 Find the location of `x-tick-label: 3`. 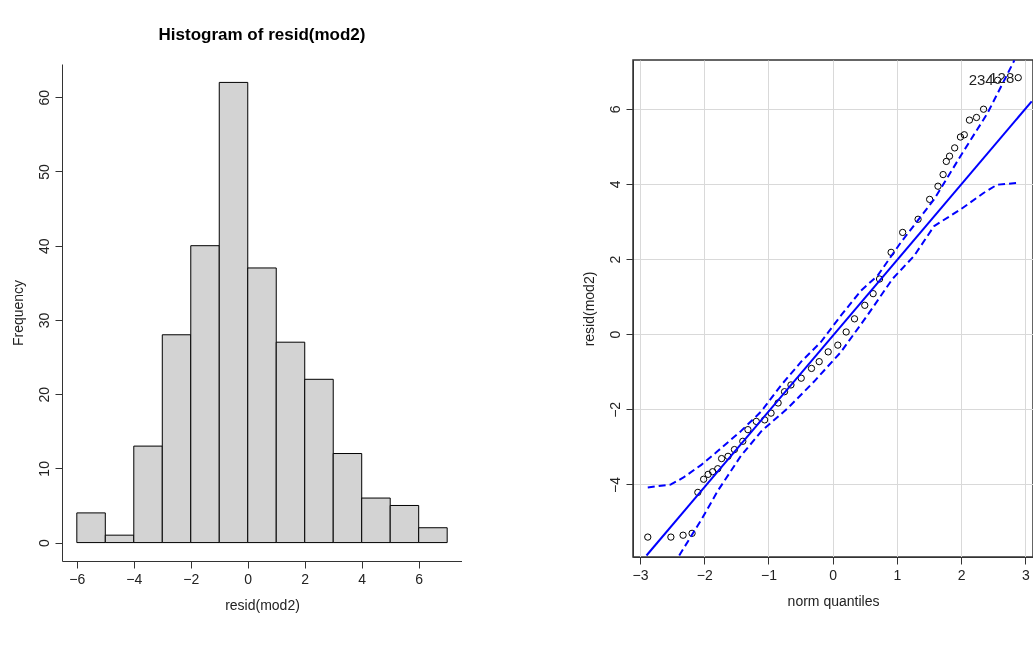

x-tick-label: 3 is located at coordinates (1025, 574).